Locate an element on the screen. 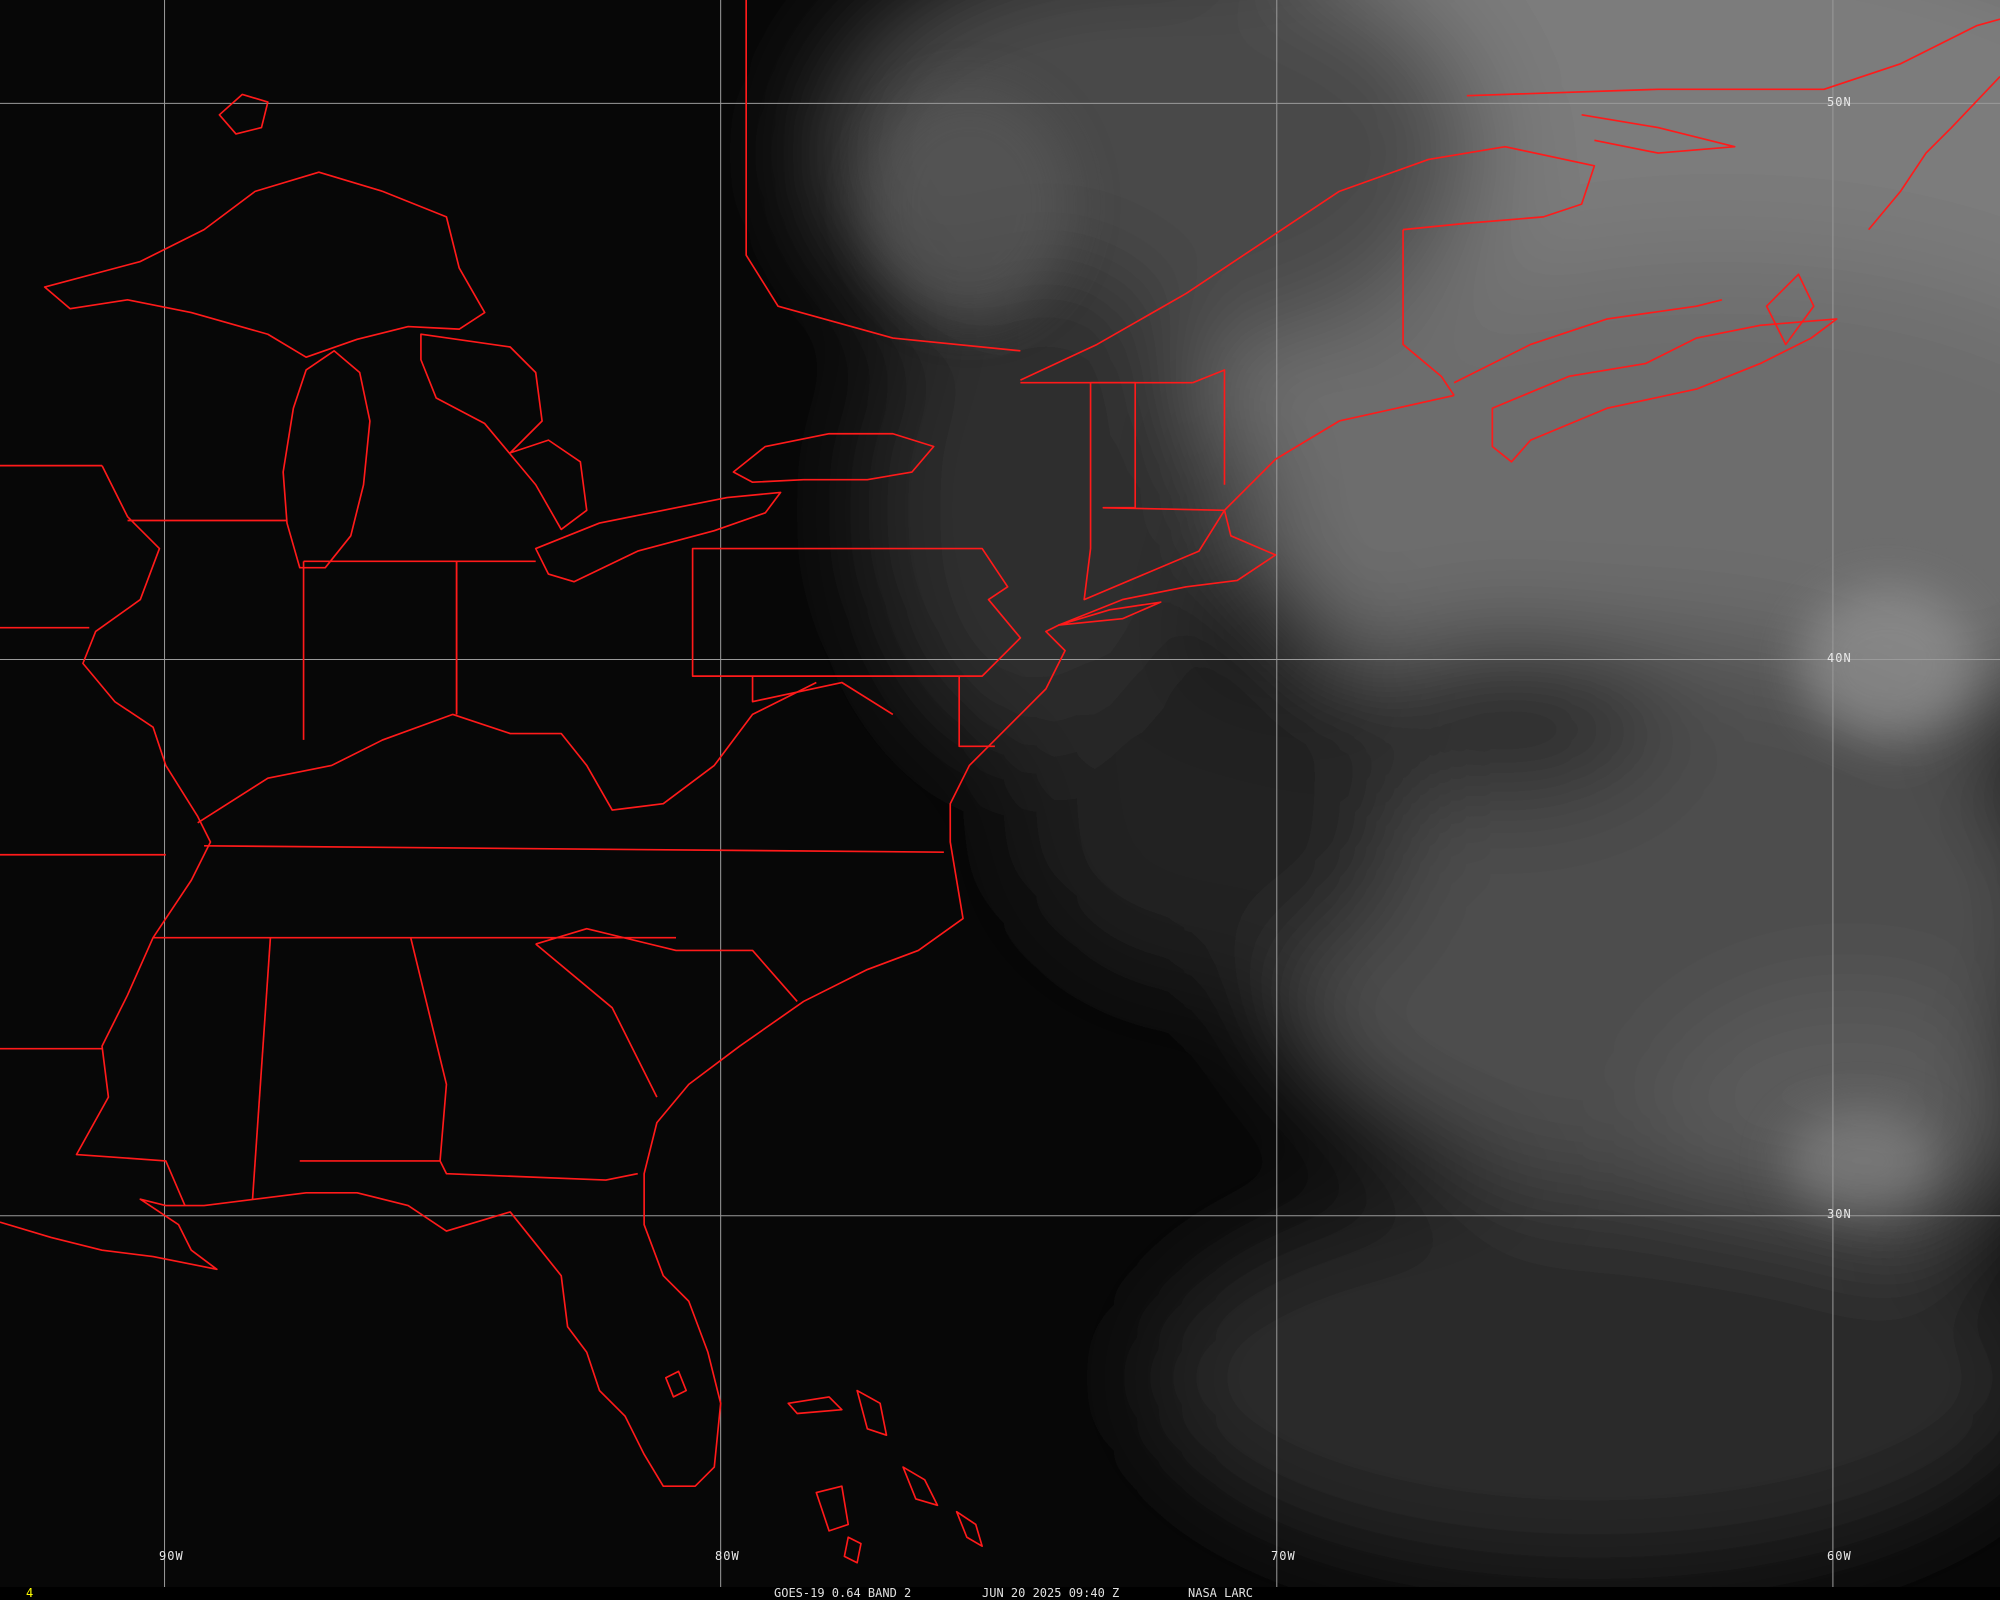  maine-border is located at coordinates (1209, 427).